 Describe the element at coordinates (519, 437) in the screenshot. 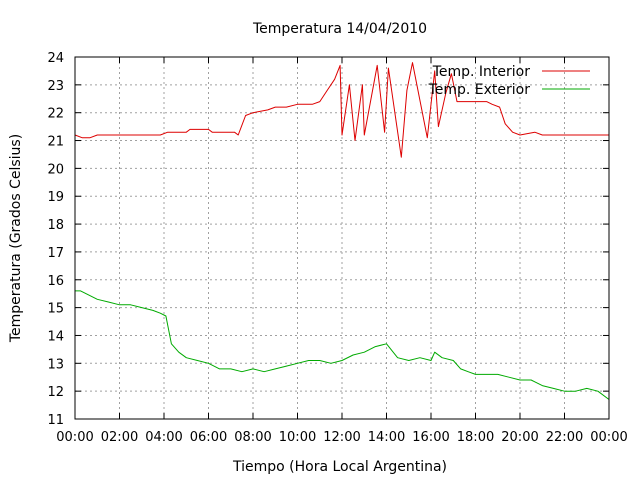

I see `x-tick-label: 20:00` at that location.